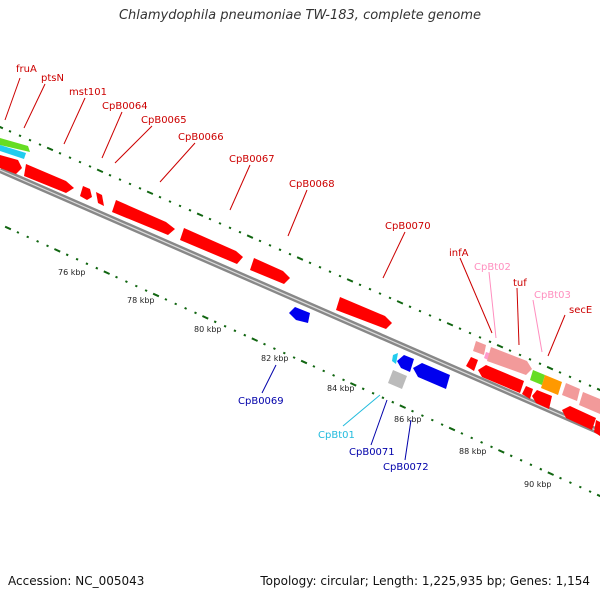 Image resolution: width=600 pixels, height=600 pixels. Describe the element at coordinates (406, 467) in the screenshot. I see `gene-label-cpb0072: CpB0072` at that location.